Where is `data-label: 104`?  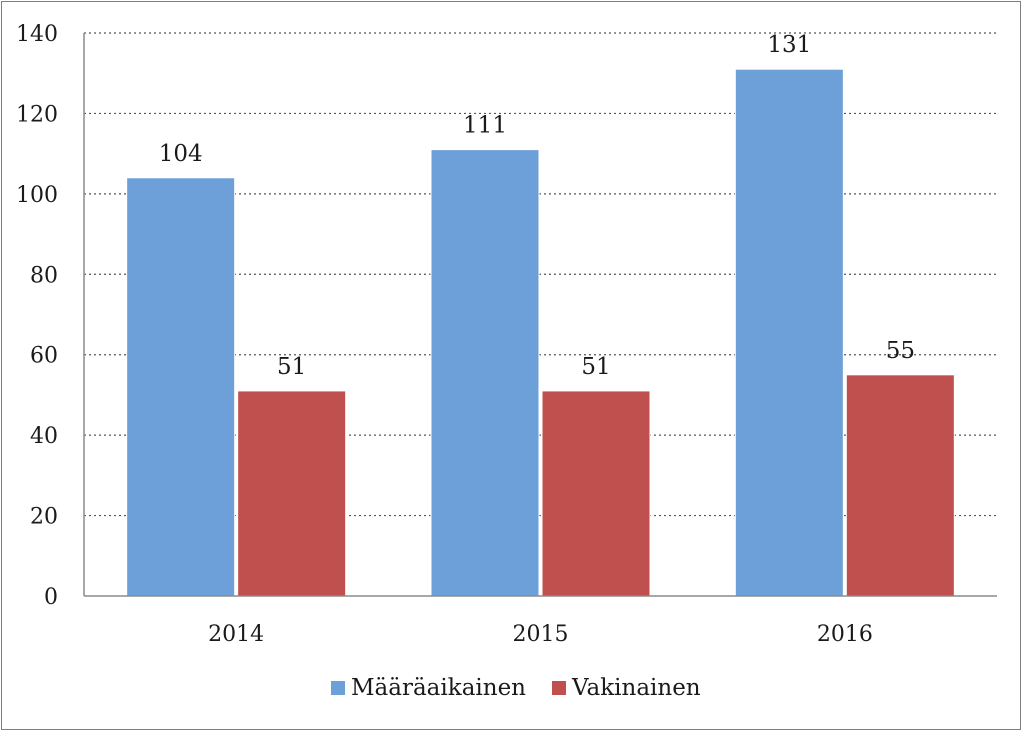 data-label: 104 is located at coordinates (181, 154).